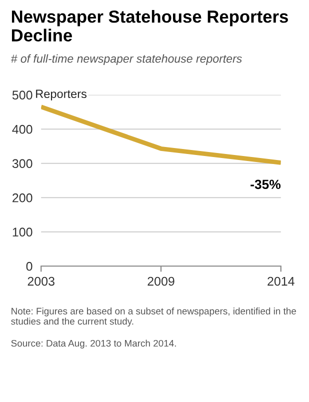 Image resolution: width=309 pixels, height=402 pixels. Describe the element at coordinates (22, 197) in the screenshot. I see `y-tick-label: 200` at that location.